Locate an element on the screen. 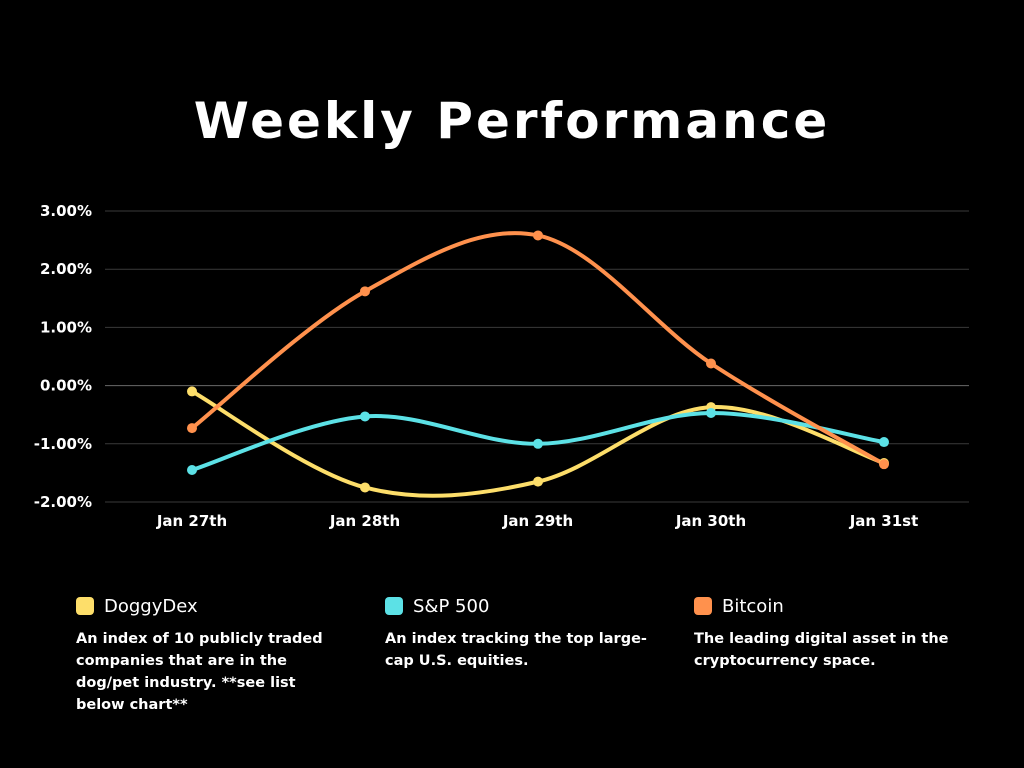 The image size is (1024, 768). x-axis-ticks: Jan 27th Jan 28th Jan 29th Jan 30th Jan 31st is located at coordinates (537, 521).